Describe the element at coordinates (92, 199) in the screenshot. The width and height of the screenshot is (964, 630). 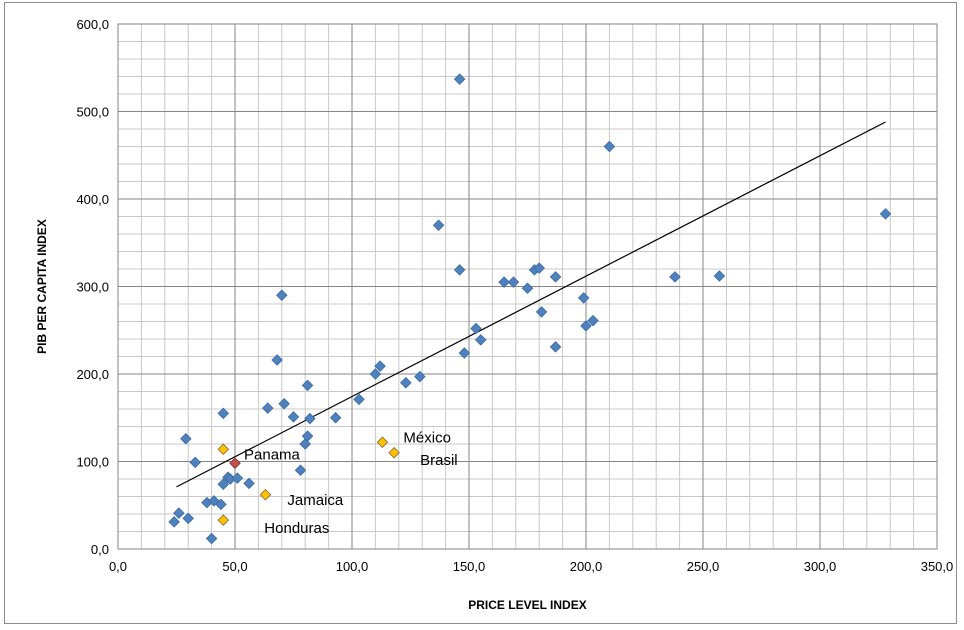
I see `y-tick-label: 400,0` at that location.